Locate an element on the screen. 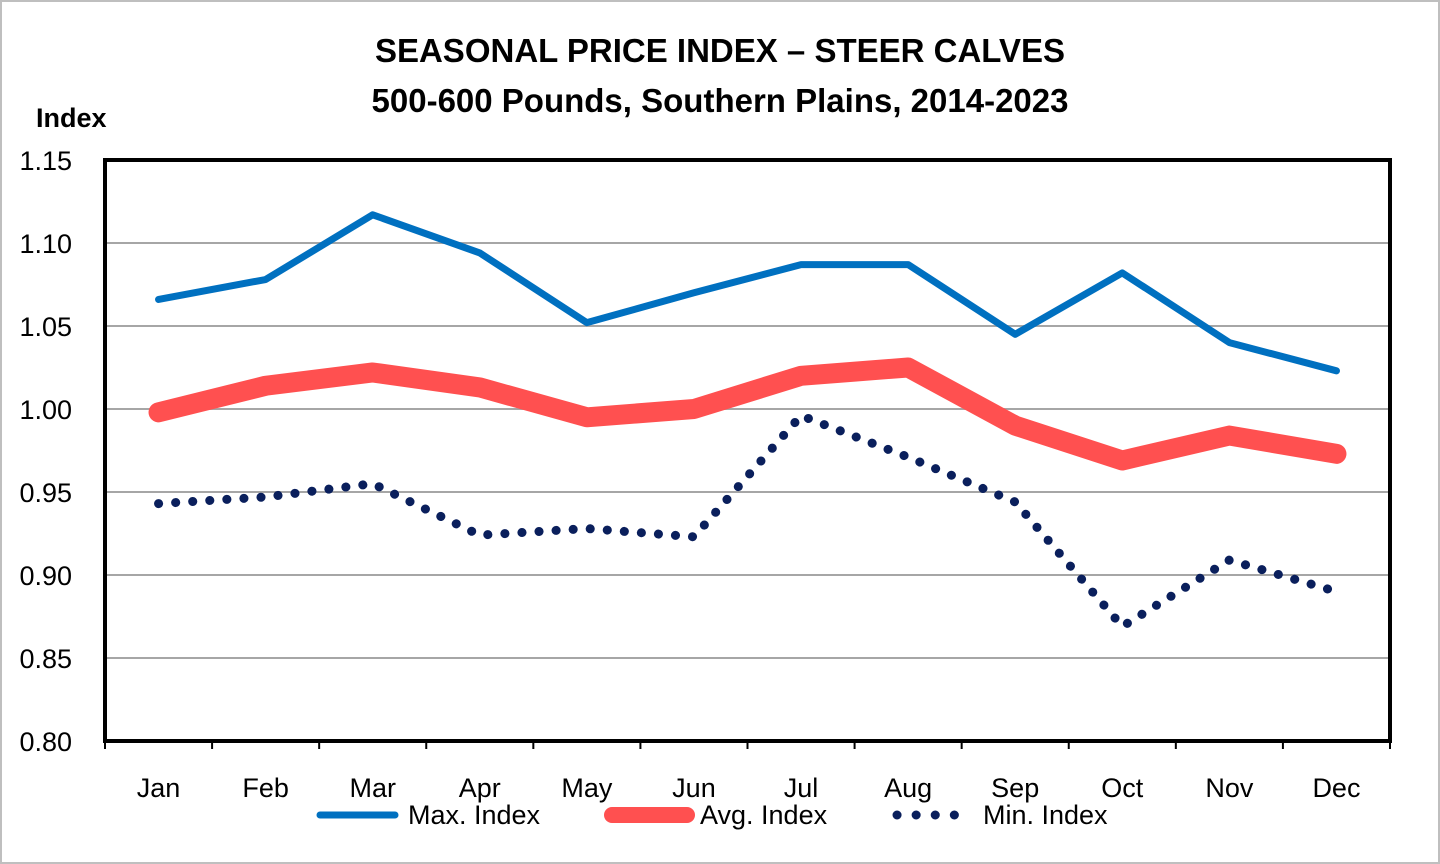 This screenshot has height=864, width=1440. x-tick-label: Apr is located at coordinates (480, 788).